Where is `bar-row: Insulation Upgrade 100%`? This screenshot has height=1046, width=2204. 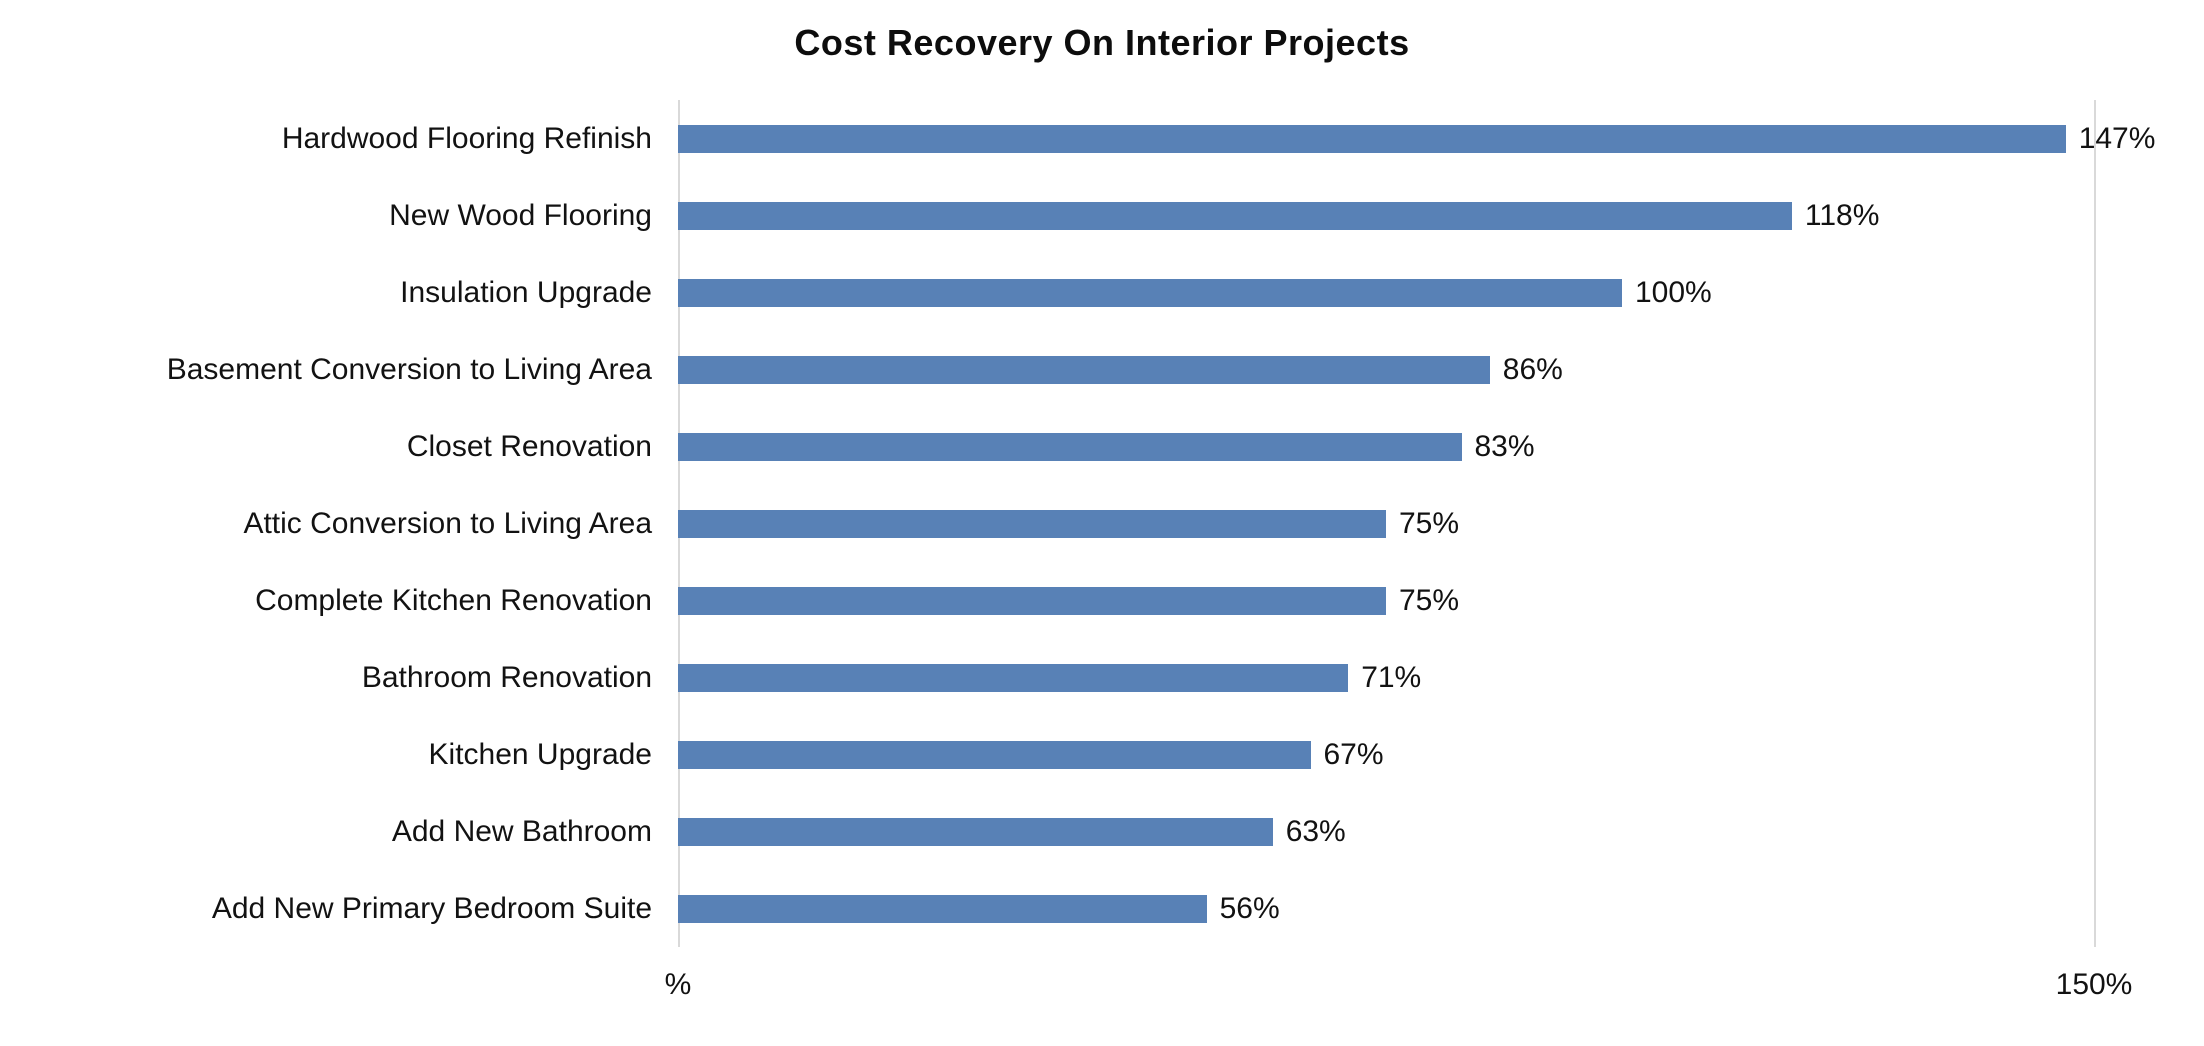 bar-row: Insulation Upgrade 100% is located at coordinates (1102, 292).